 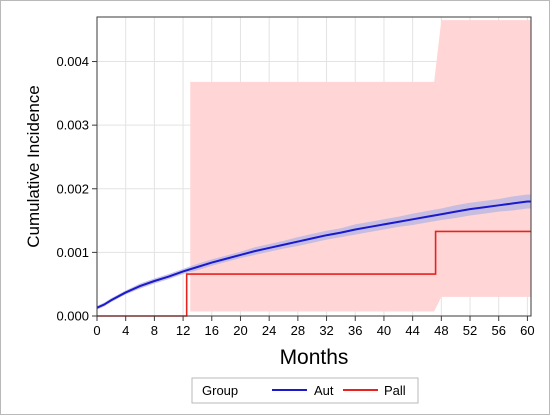 I want to click on x-tick-label: 52, so click(x=470, y=330).